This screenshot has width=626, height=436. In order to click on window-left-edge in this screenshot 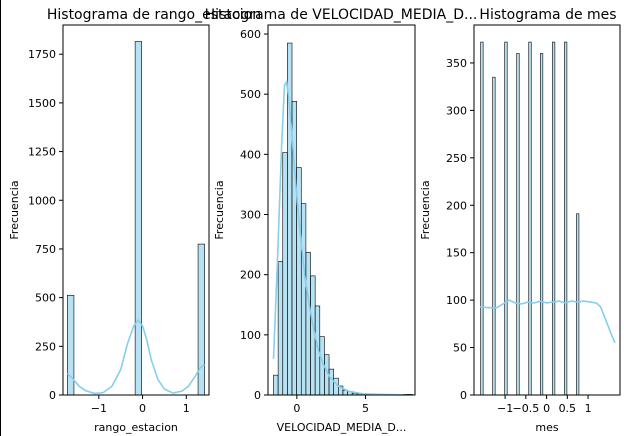, I will do `click(0, 218)`.